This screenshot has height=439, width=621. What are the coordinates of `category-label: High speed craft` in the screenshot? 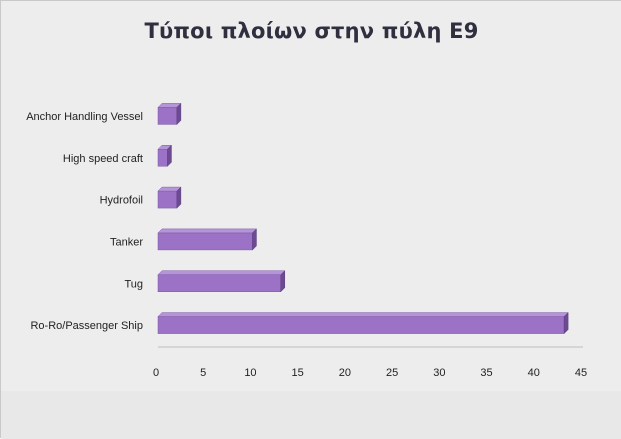 It's located at (103, 159).